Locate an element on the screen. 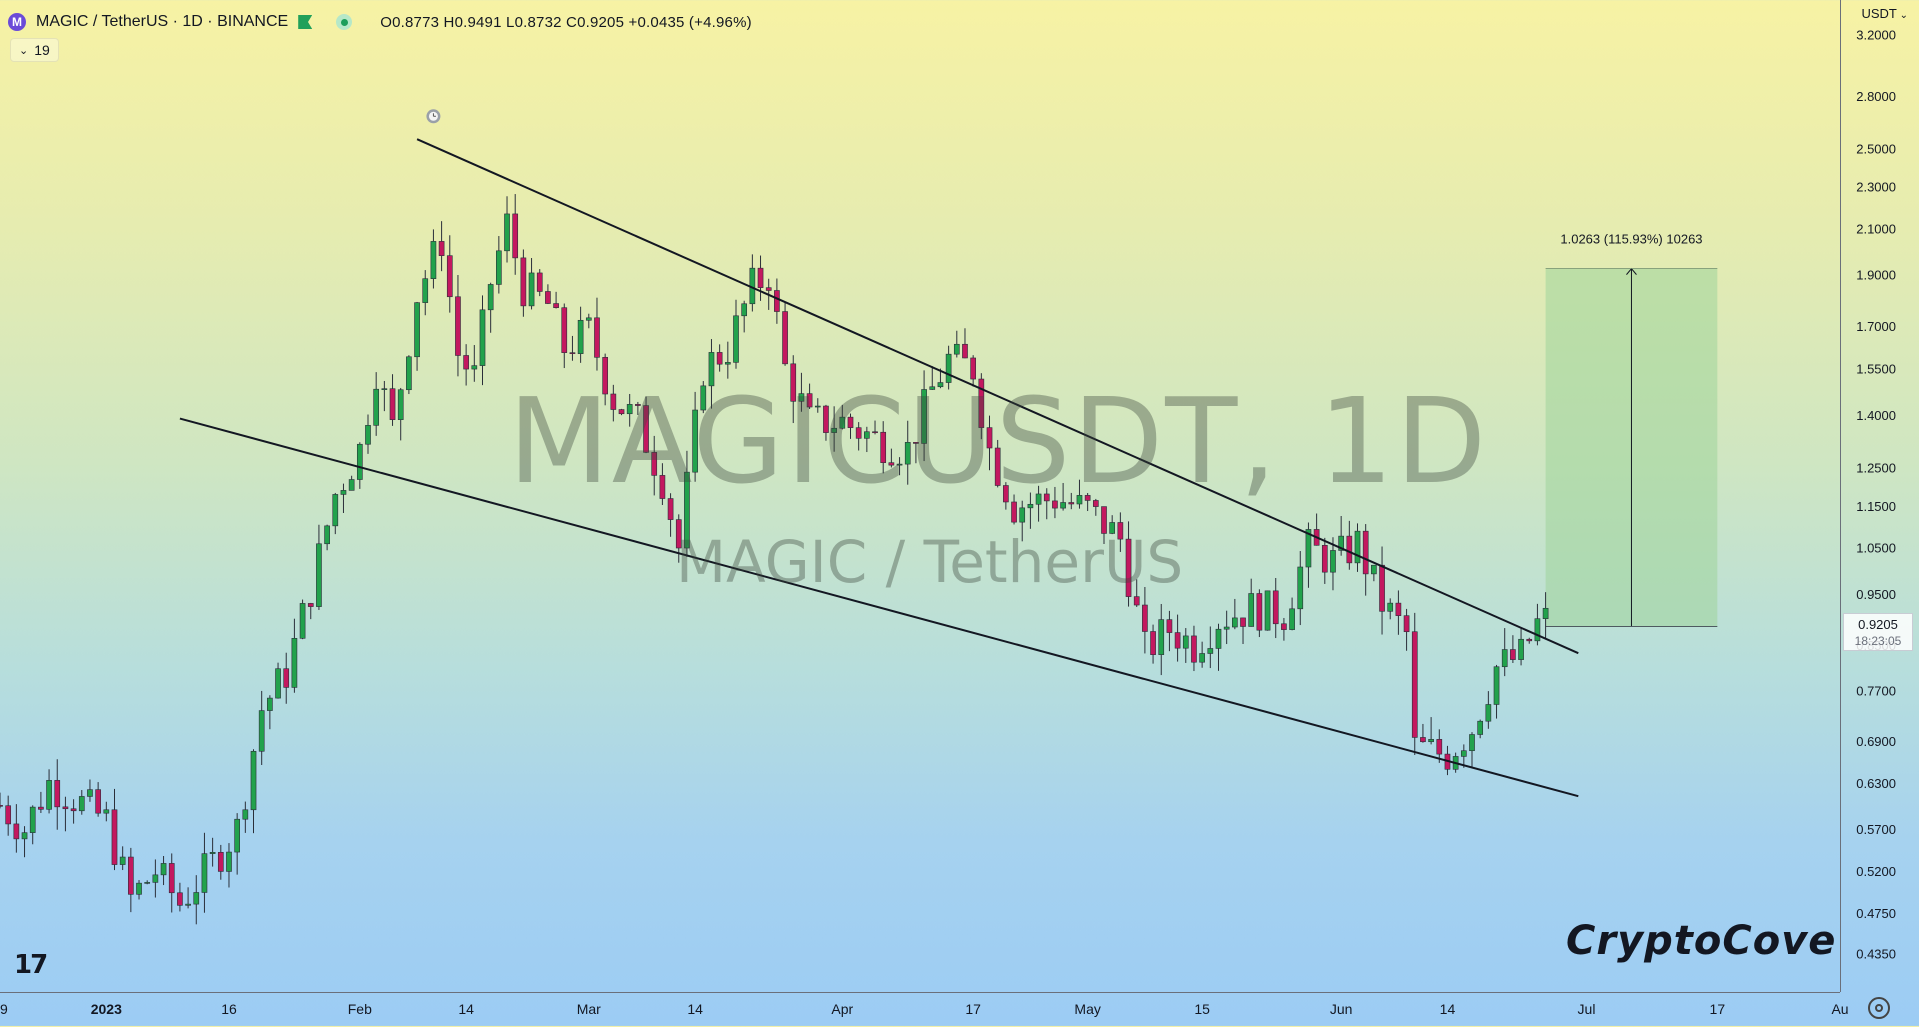 This screenshot has height=1027, width=1919. high-value: H0.9491 is located at coordinates (472, 22).